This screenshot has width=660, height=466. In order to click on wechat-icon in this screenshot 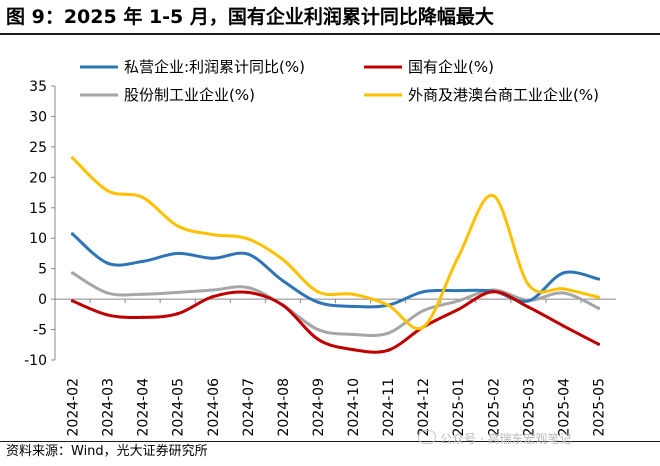, I will do `click(427, 437)`.